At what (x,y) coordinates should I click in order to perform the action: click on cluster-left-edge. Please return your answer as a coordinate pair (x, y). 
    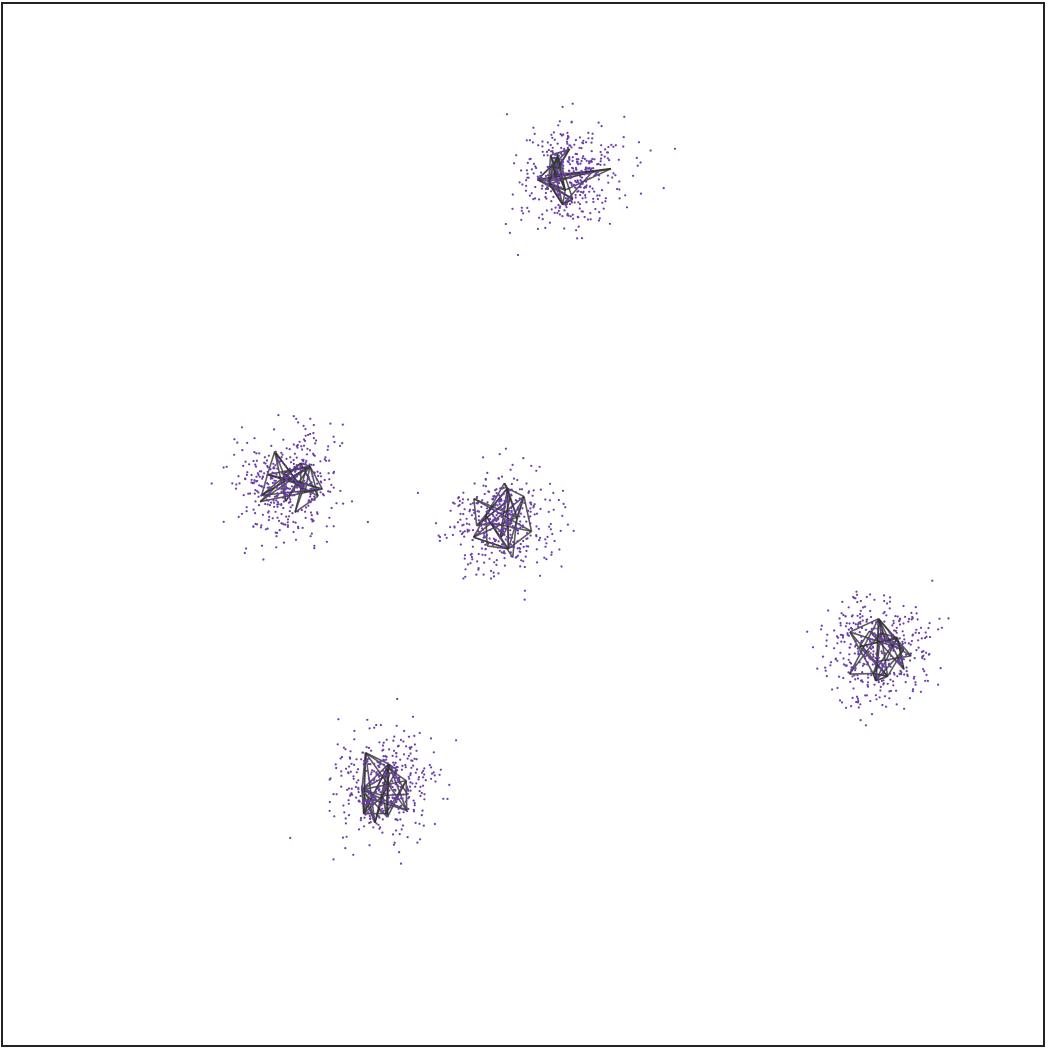
    Looking at the image, I should click on (264, 485).